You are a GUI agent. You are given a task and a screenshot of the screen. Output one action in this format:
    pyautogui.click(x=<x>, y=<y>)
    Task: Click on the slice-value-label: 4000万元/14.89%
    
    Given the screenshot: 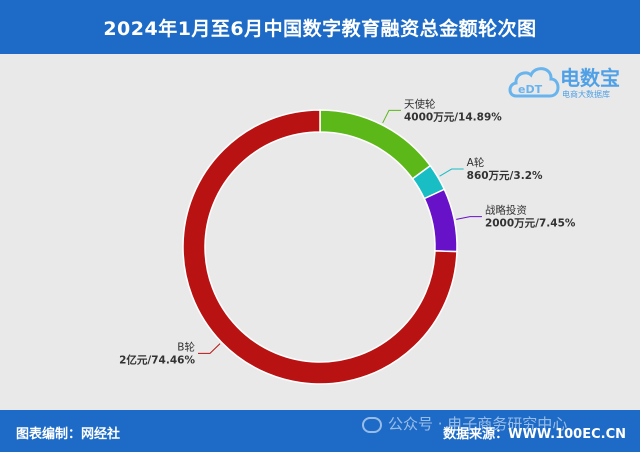 What is the action you would take?
    pyautogui.click(x=453, y=117)
    